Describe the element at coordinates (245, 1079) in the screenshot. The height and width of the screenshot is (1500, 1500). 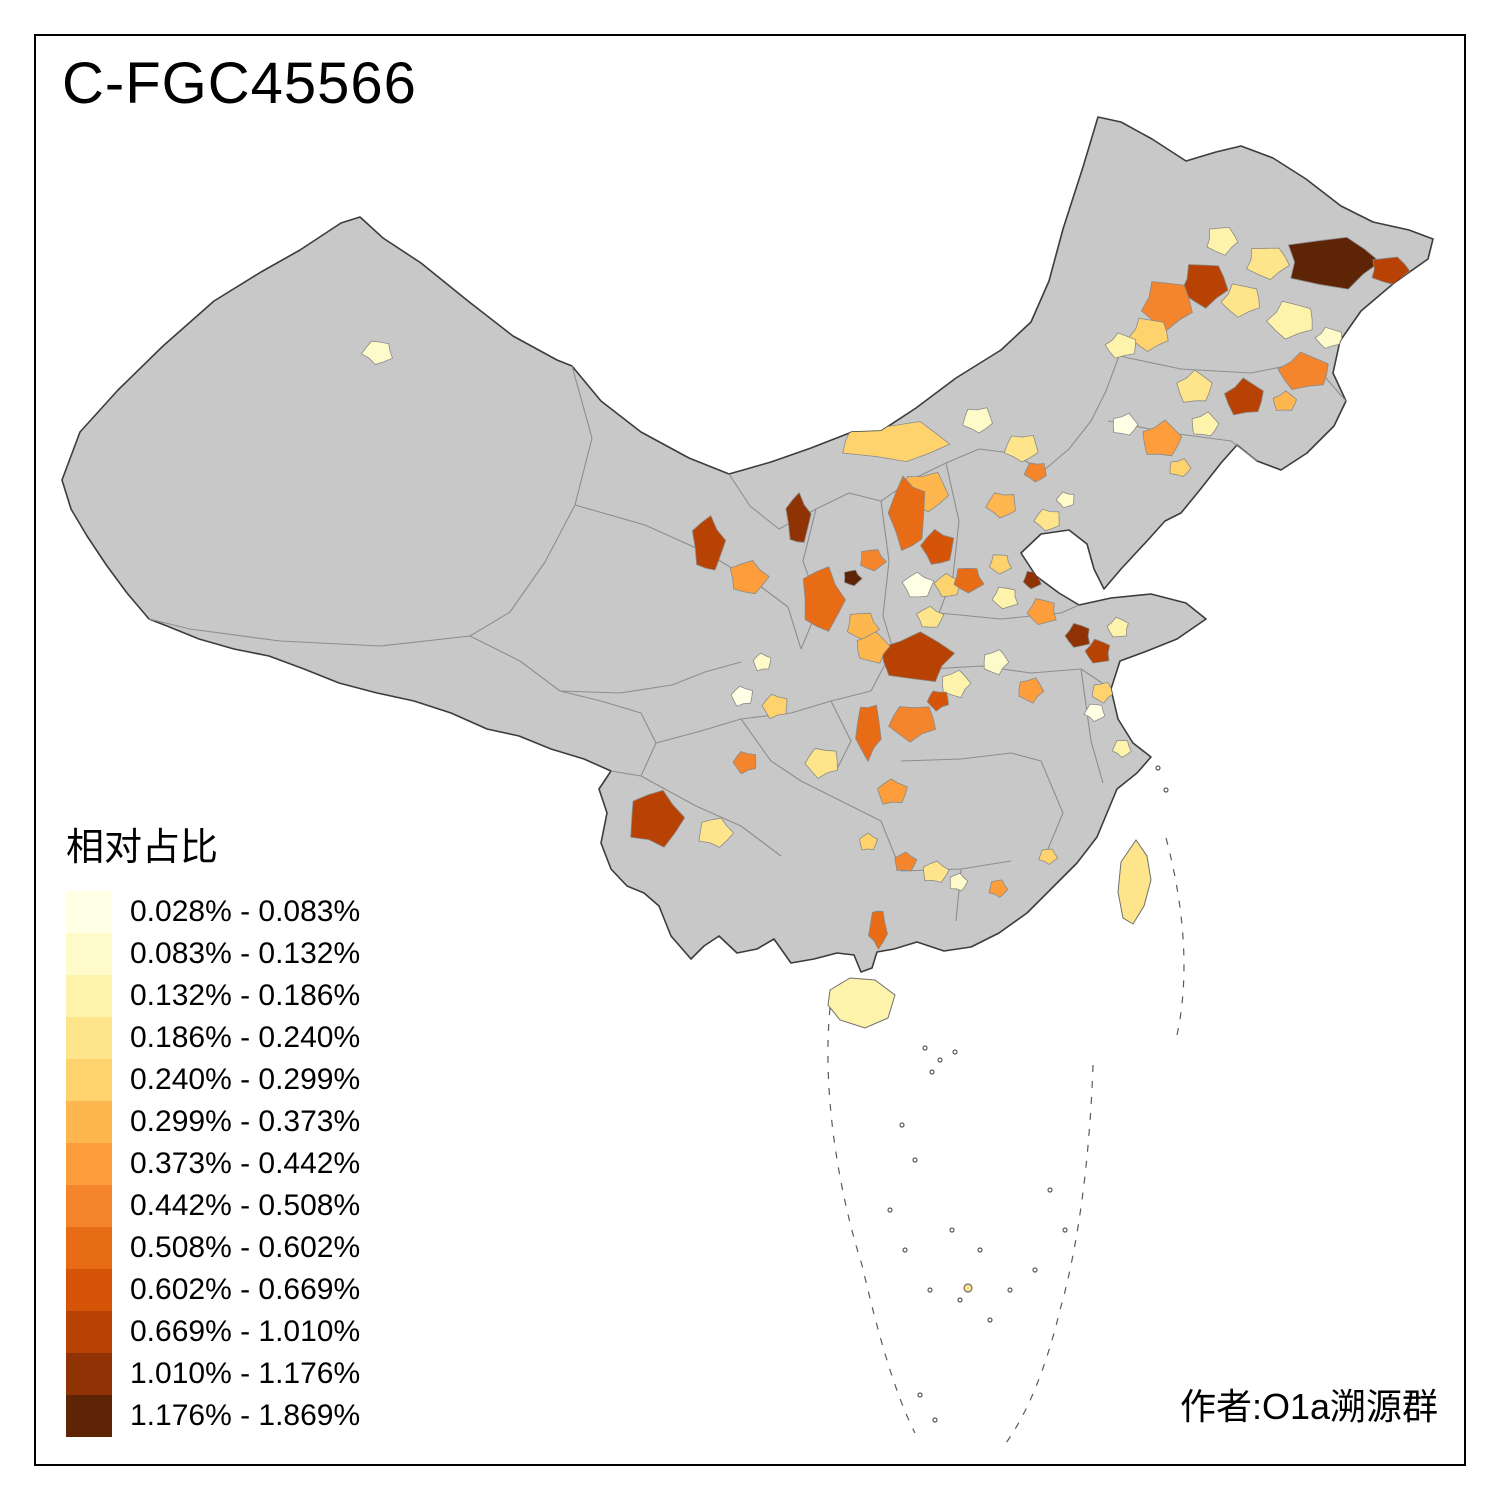
I see `legend-label: 0.240% - 0.299%` at that location.